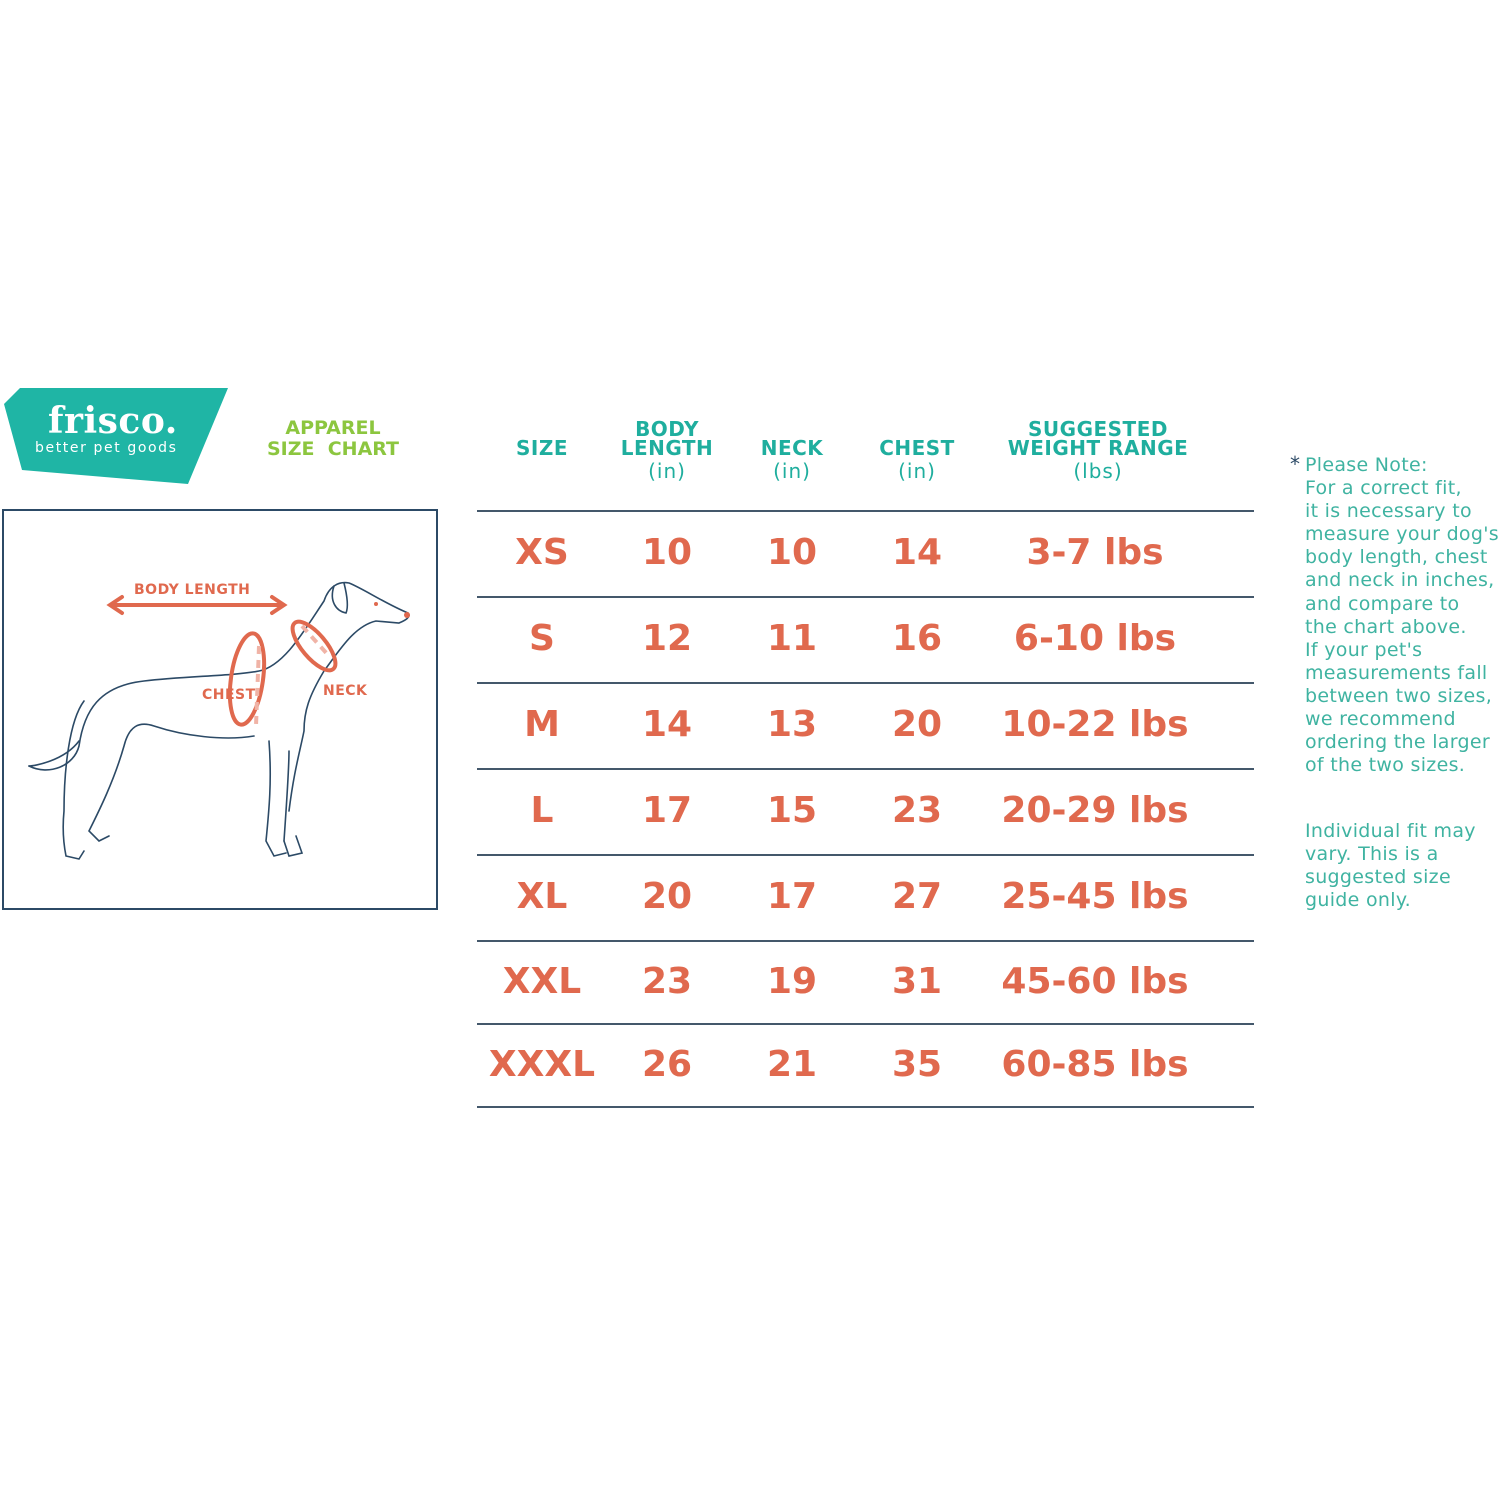 This screenshot has height=1500, width=1500. What do you see at coordinates (1095, 552) in the screenshot?
I see `weight-range-cell: 3-7 lbs` at bounding box center [1095, 552].